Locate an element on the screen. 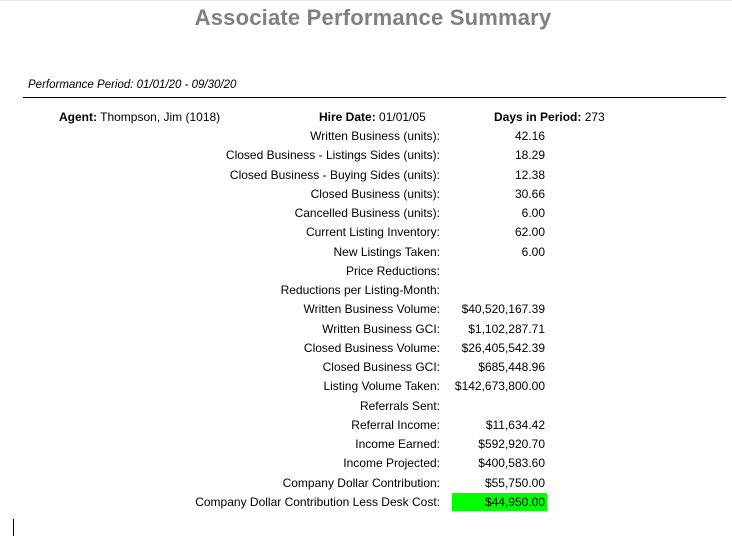 Image resolution: width=732 pixels, height=560 pixels. metric-row: Company Dollar Contribution: $55,750.00 is located at coordinates (366, 484).